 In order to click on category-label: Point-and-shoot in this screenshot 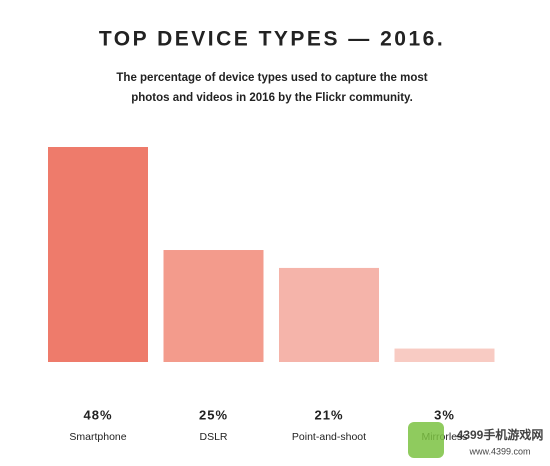, I will do `click(329, 437)`.